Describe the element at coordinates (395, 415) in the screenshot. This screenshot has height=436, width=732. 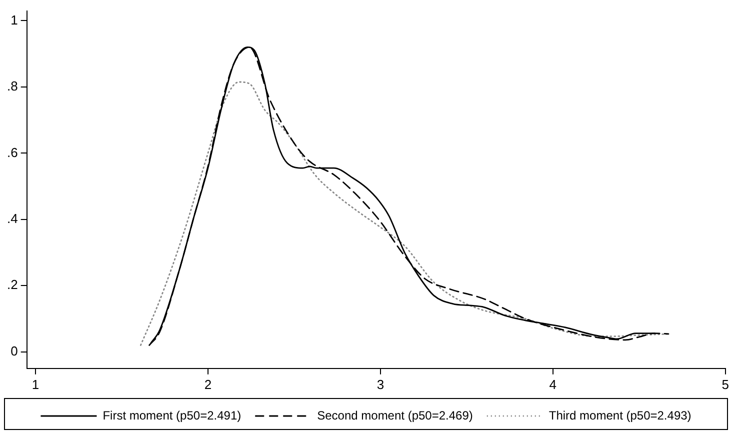
I see `legend-label: Second moment (p50=2.469)` at that location.